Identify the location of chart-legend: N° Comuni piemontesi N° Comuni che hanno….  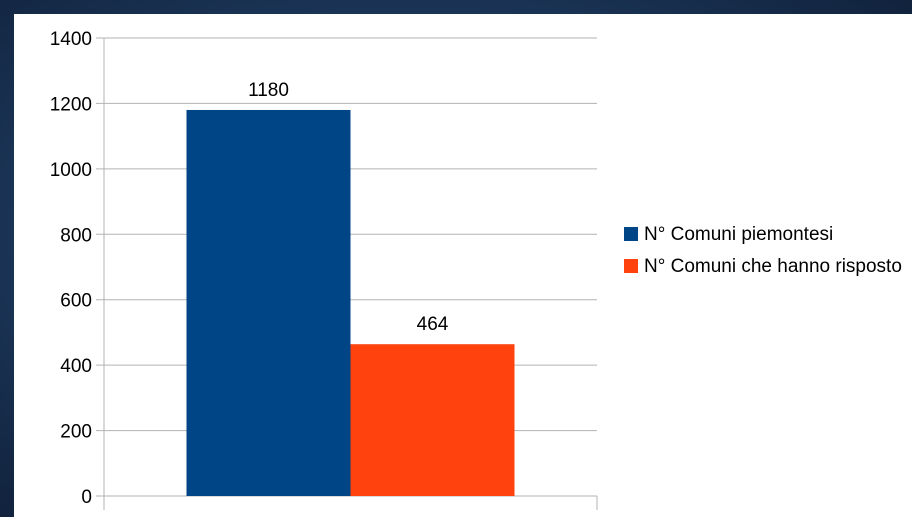
(768, 254).